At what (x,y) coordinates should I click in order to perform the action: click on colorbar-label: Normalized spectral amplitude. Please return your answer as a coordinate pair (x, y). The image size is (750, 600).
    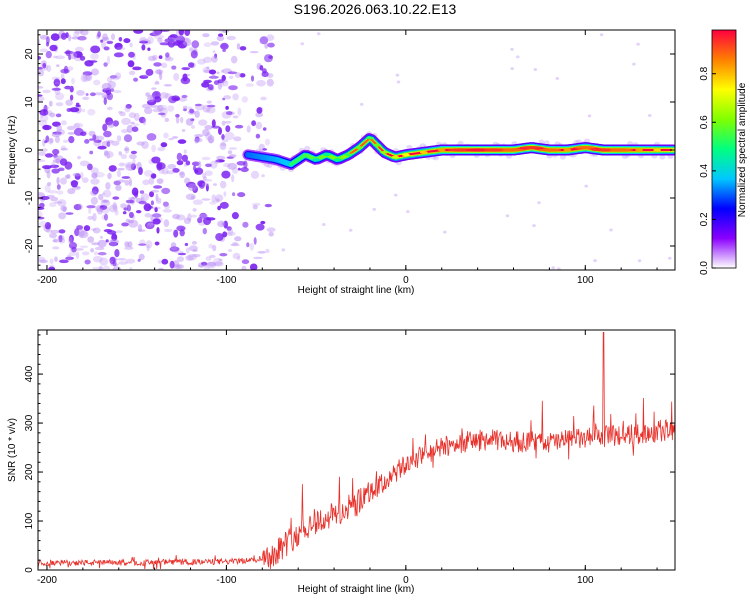
    Looking at the image, I should click on (742, 149).